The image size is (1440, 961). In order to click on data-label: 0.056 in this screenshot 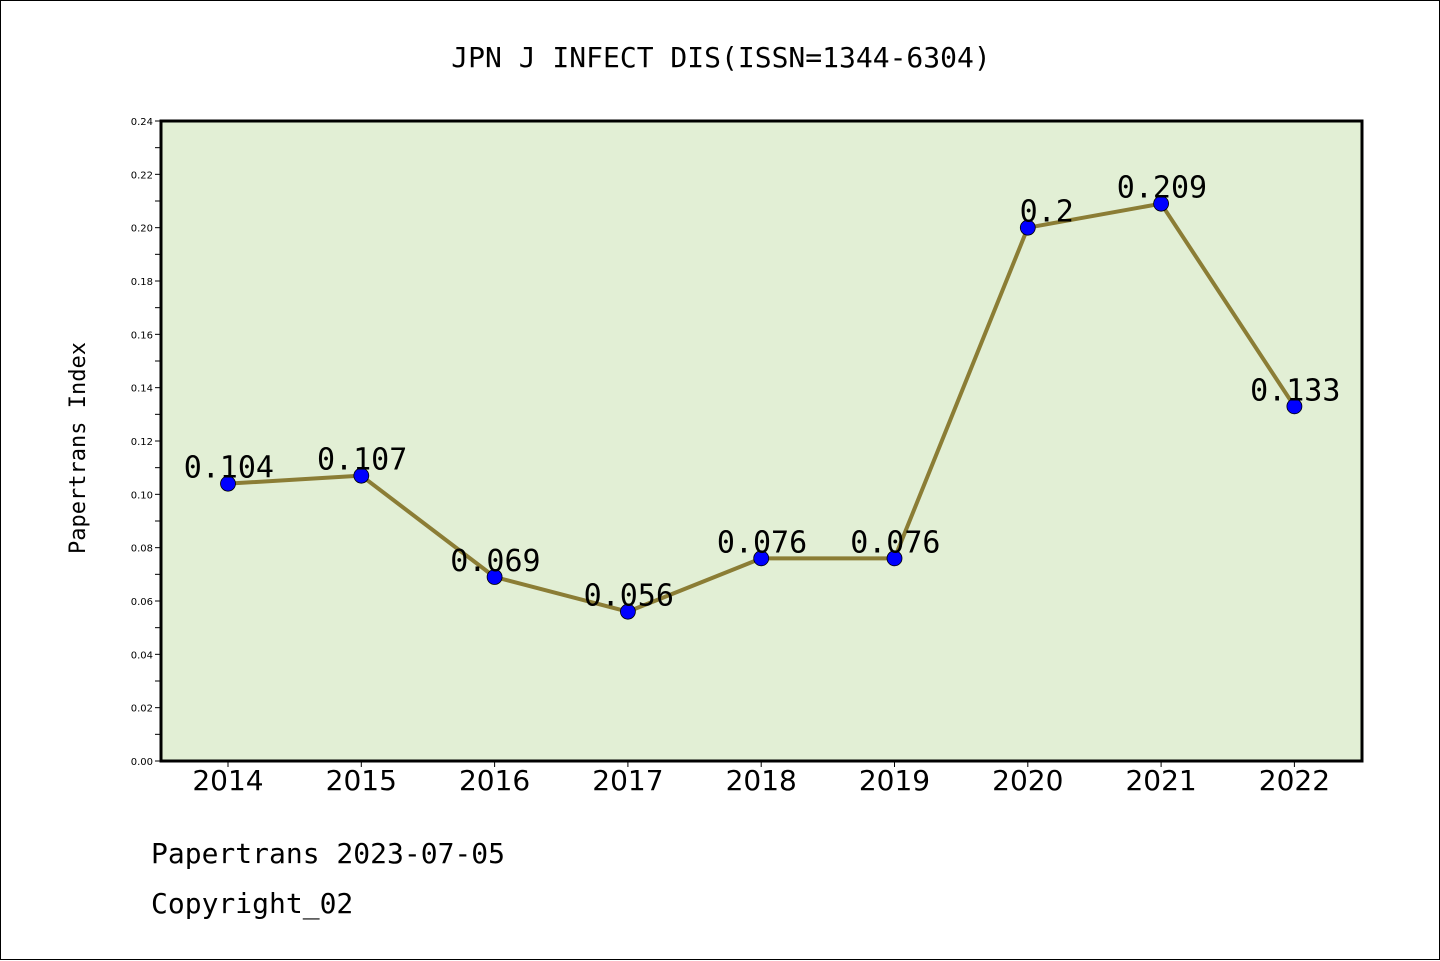, I will do `click(629, 596)`.